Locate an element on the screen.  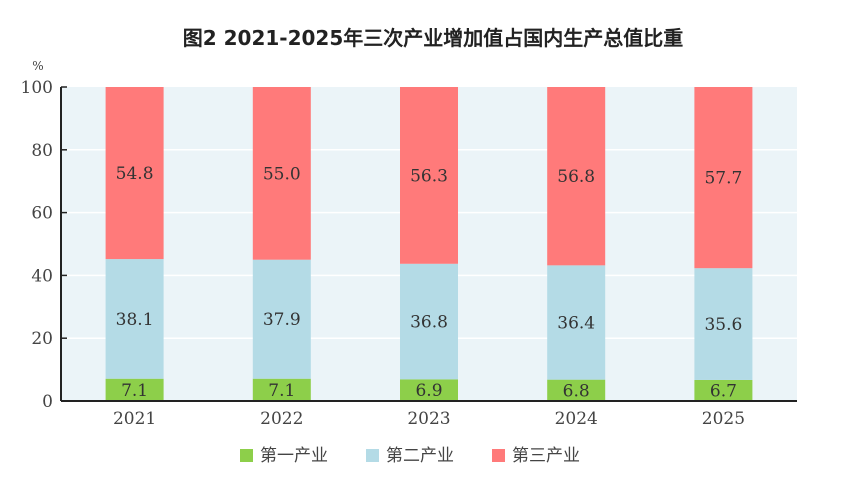
data-label: 56.8 is located at coordinates (576, 177).